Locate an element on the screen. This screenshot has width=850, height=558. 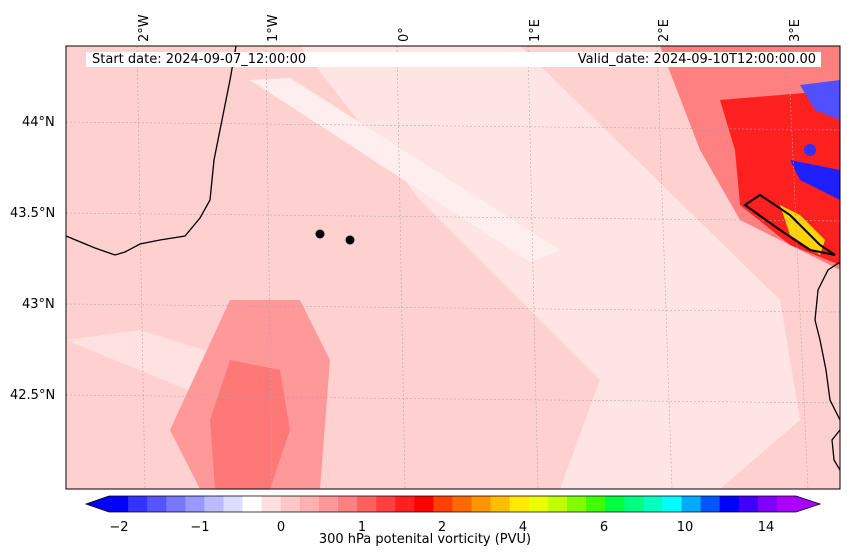
pv-contour is located at coordinates (789, 224).